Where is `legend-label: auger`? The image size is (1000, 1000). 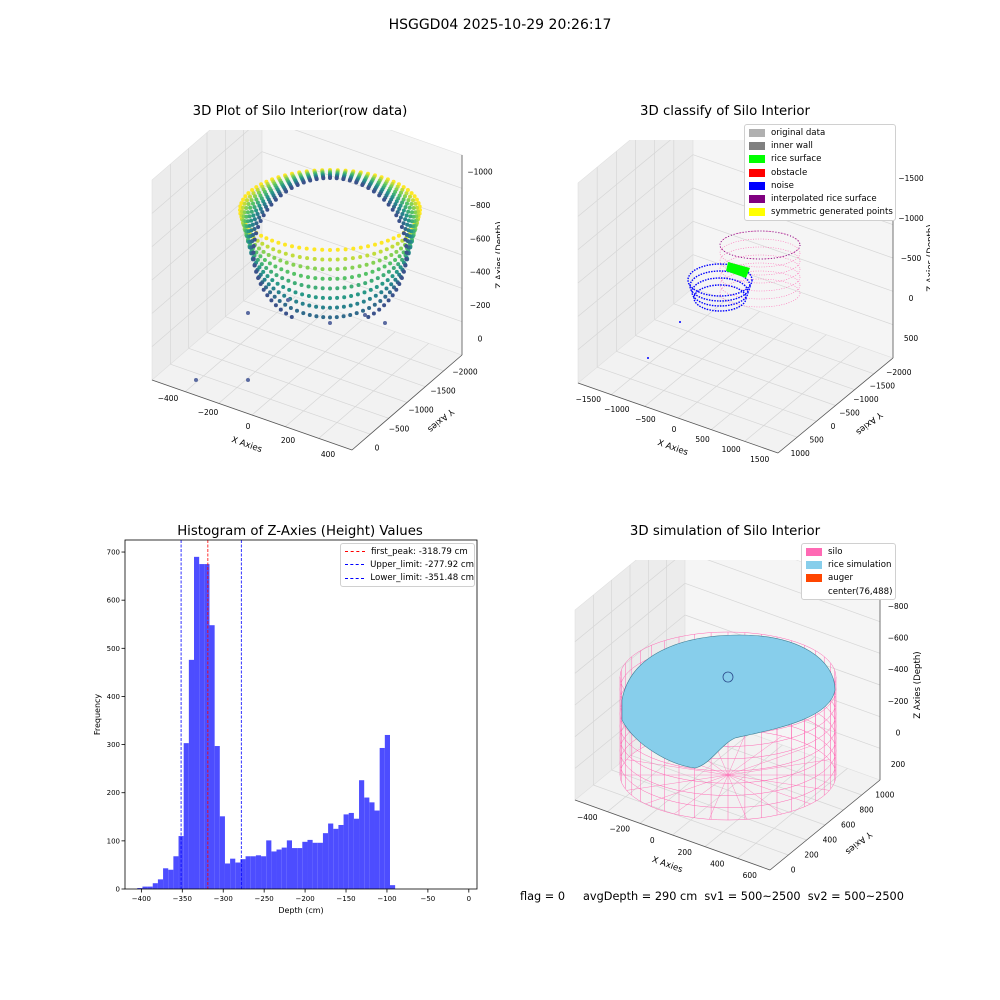 legend-label: auger is located at coordinates (840, 578).